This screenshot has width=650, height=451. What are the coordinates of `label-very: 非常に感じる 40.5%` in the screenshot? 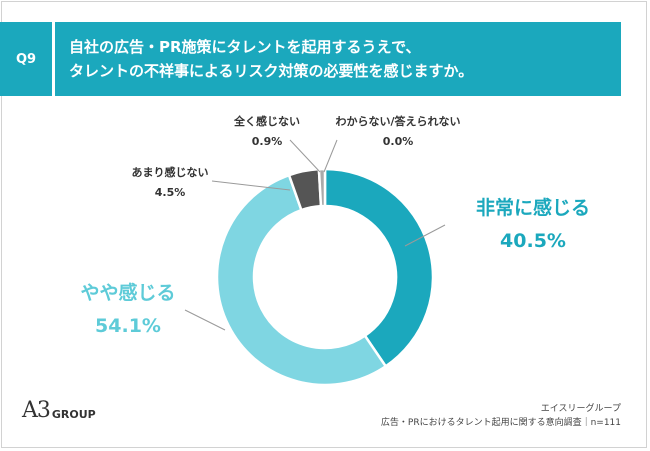 It's located at (533, 225).